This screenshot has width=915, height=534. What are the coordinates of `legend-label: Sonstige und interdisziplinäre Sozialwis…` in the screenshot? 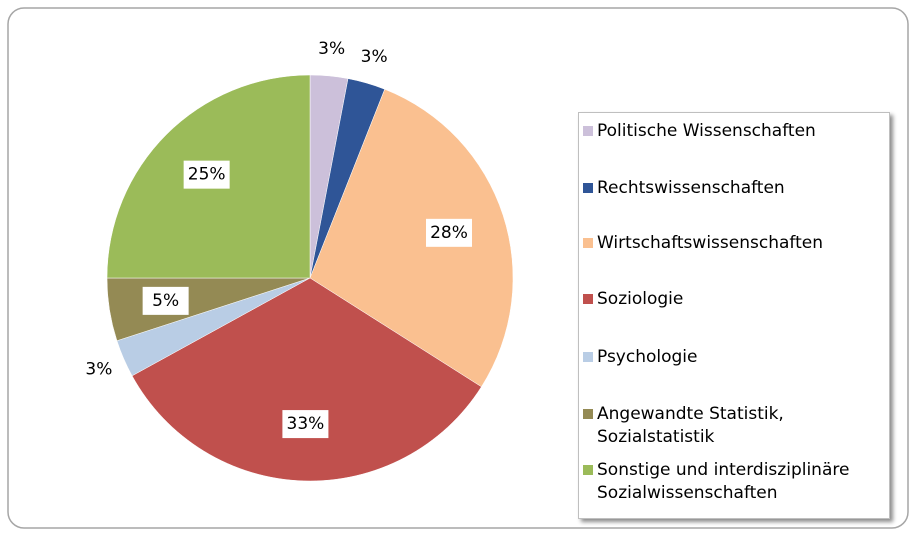 It's located at (723, 481).